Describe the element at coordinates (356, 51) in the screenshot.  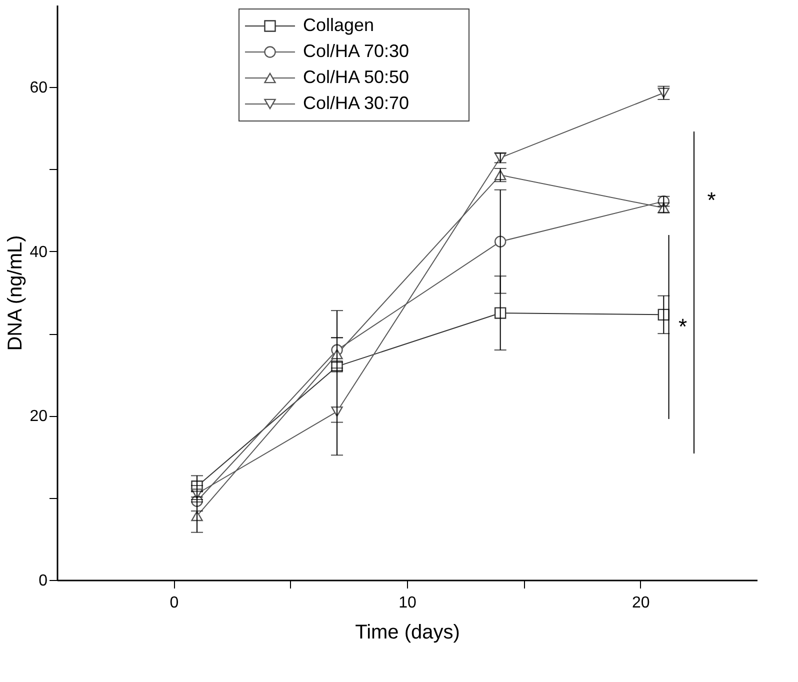
I see `legend-label: Col/HA 70:30` at that location.